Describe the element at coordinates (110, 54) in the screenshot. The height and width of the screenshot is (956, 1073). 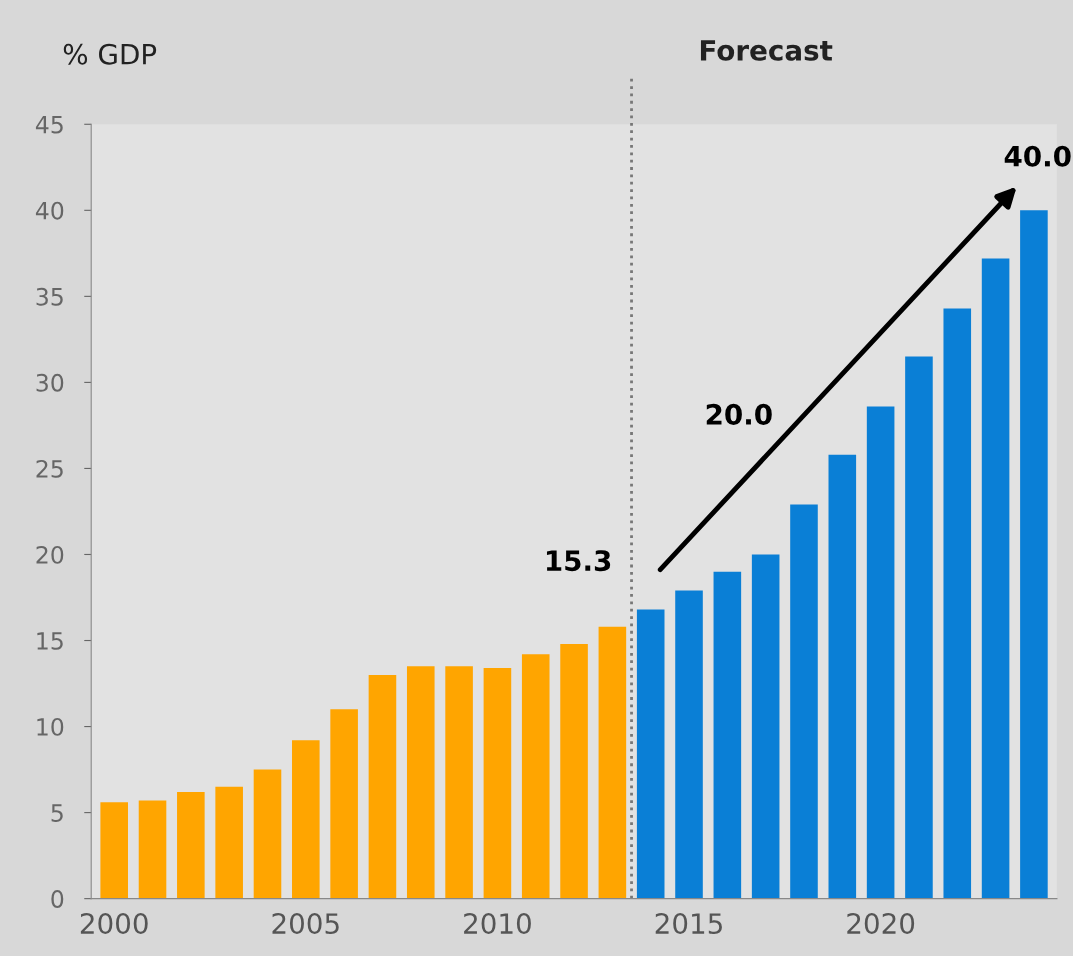
I see `y-axis-title: % GDP` at that location.